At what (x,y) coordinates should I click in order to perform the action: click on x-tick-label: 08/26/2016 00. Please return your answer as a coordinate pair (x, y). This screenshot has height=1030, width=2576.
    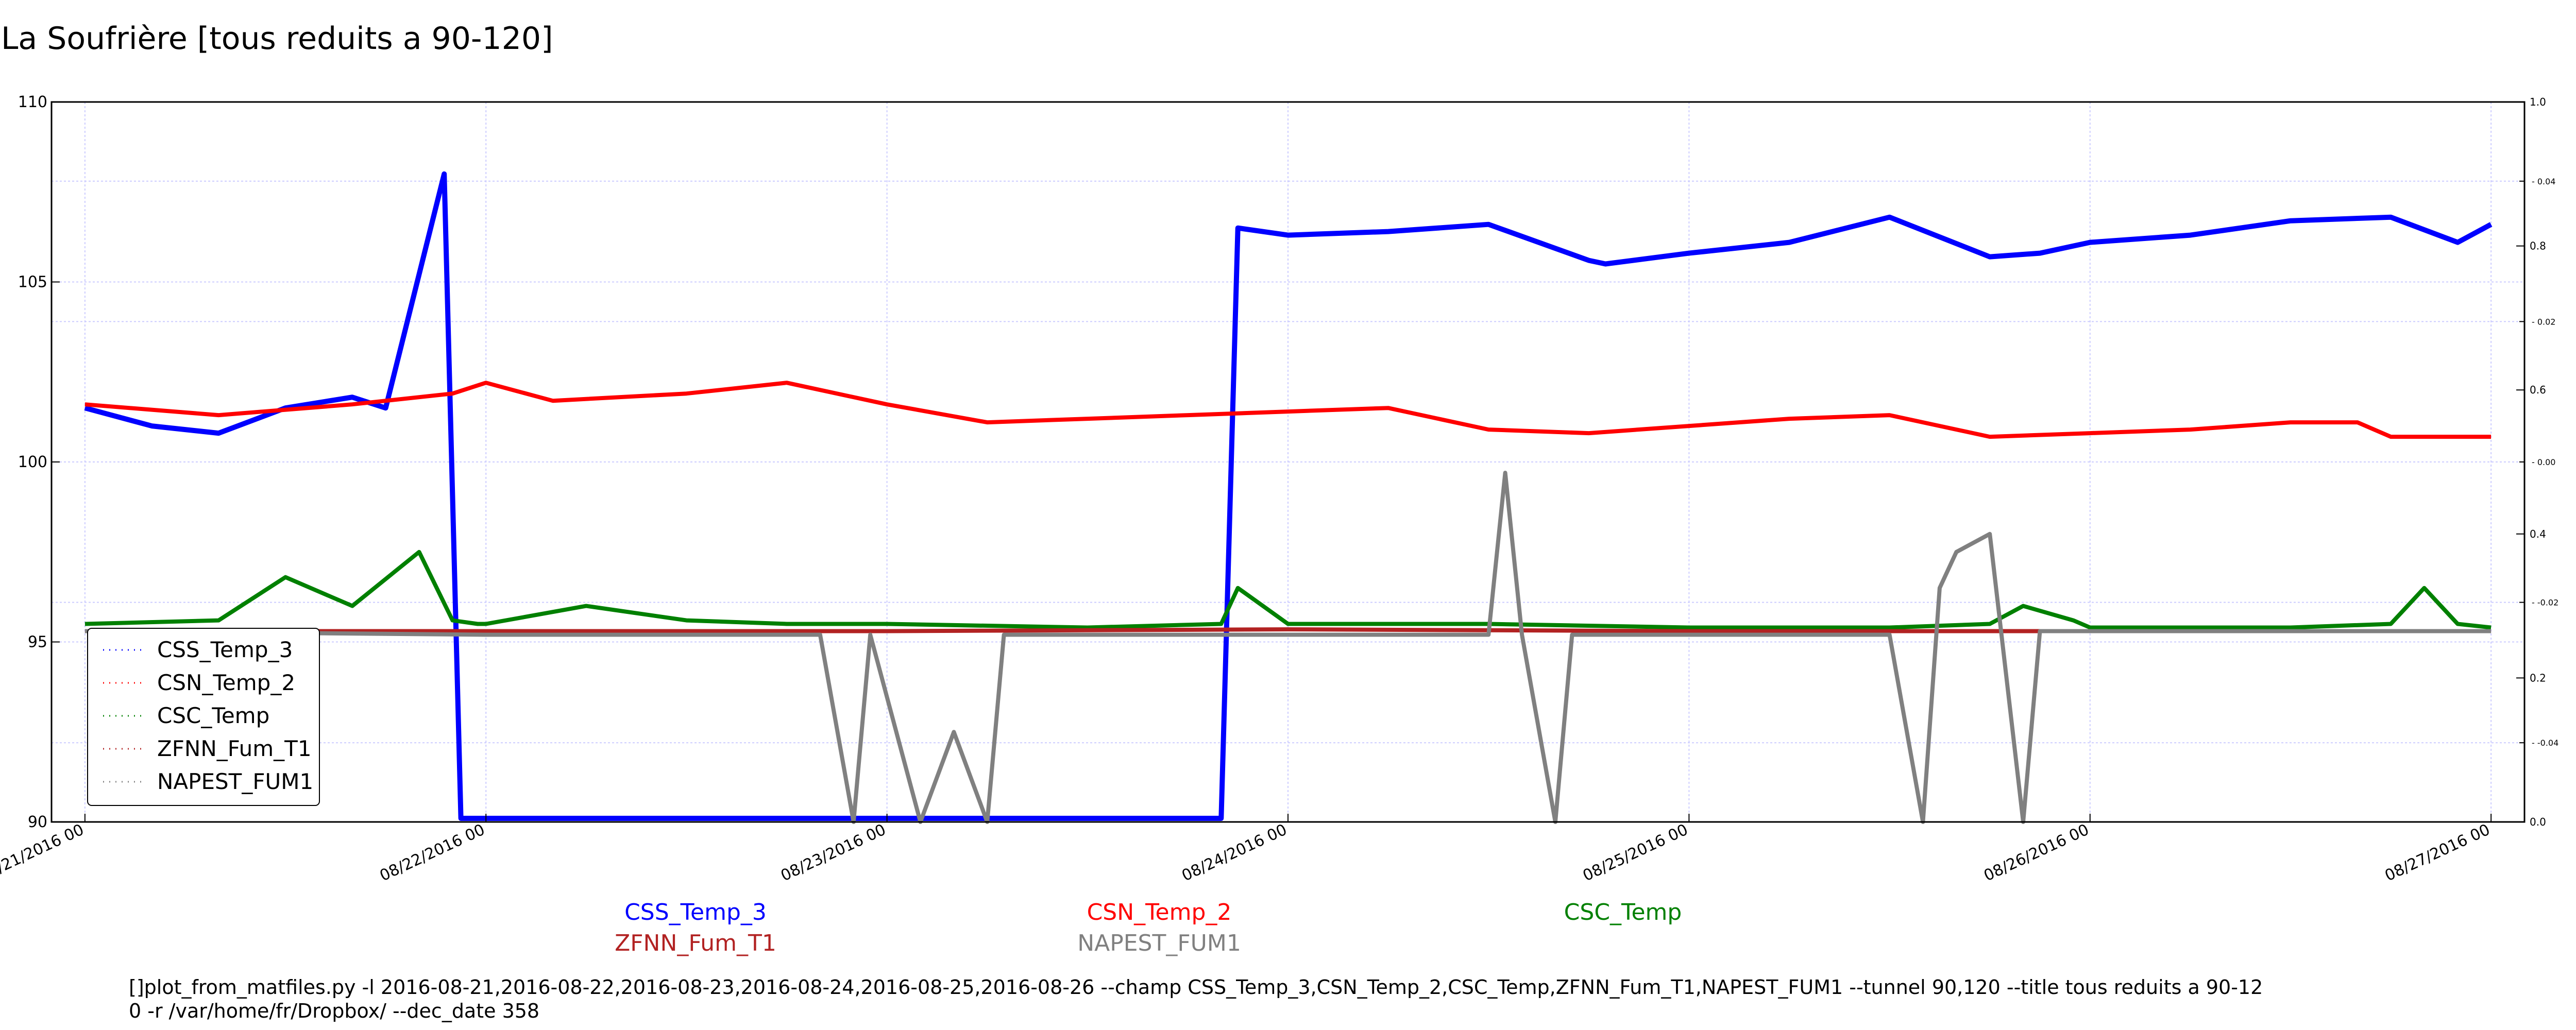
    Looking at the image, I should click on (2036, 853).